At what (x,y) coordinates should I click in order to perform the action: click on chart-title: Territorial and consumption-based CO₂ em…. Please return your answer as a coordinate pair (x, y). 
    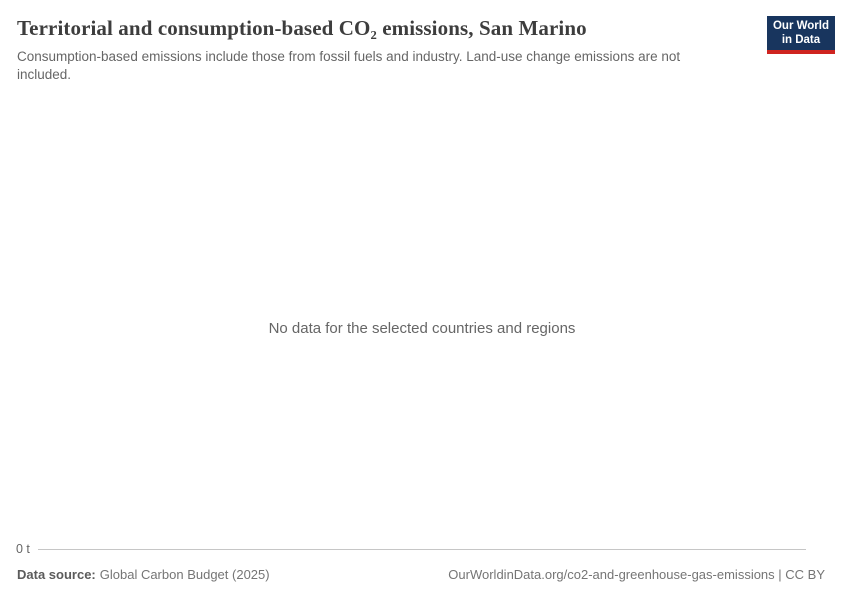
    Looking at the image, I should click on (302, 28).